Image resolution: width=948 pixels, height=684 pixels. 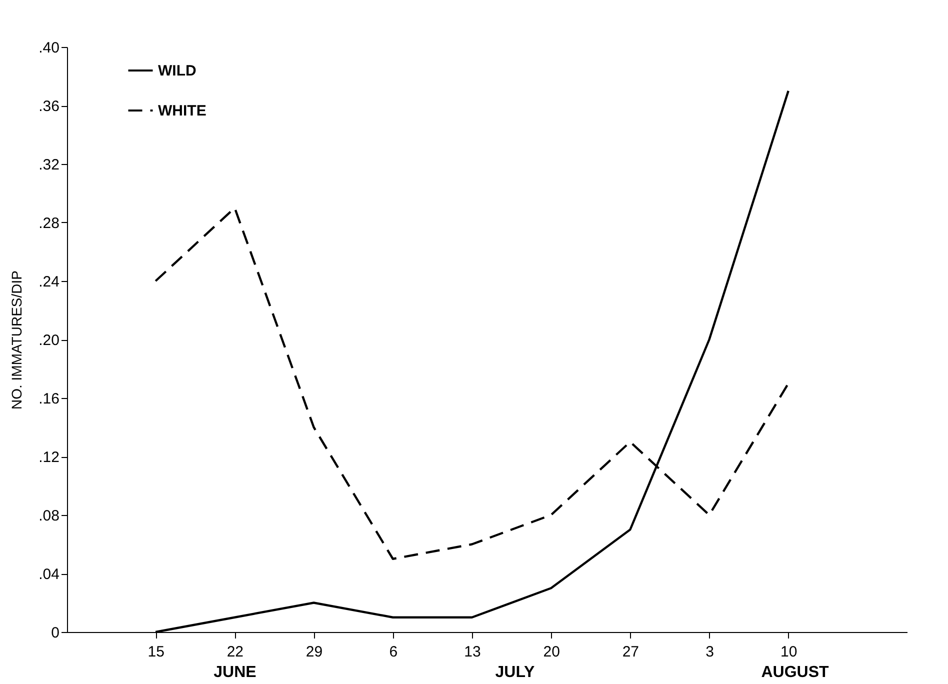 What do you see at coordinates (235, 652) in the screenshot?
I see `x-tick-label: 22` at bounding box center [235, 652].